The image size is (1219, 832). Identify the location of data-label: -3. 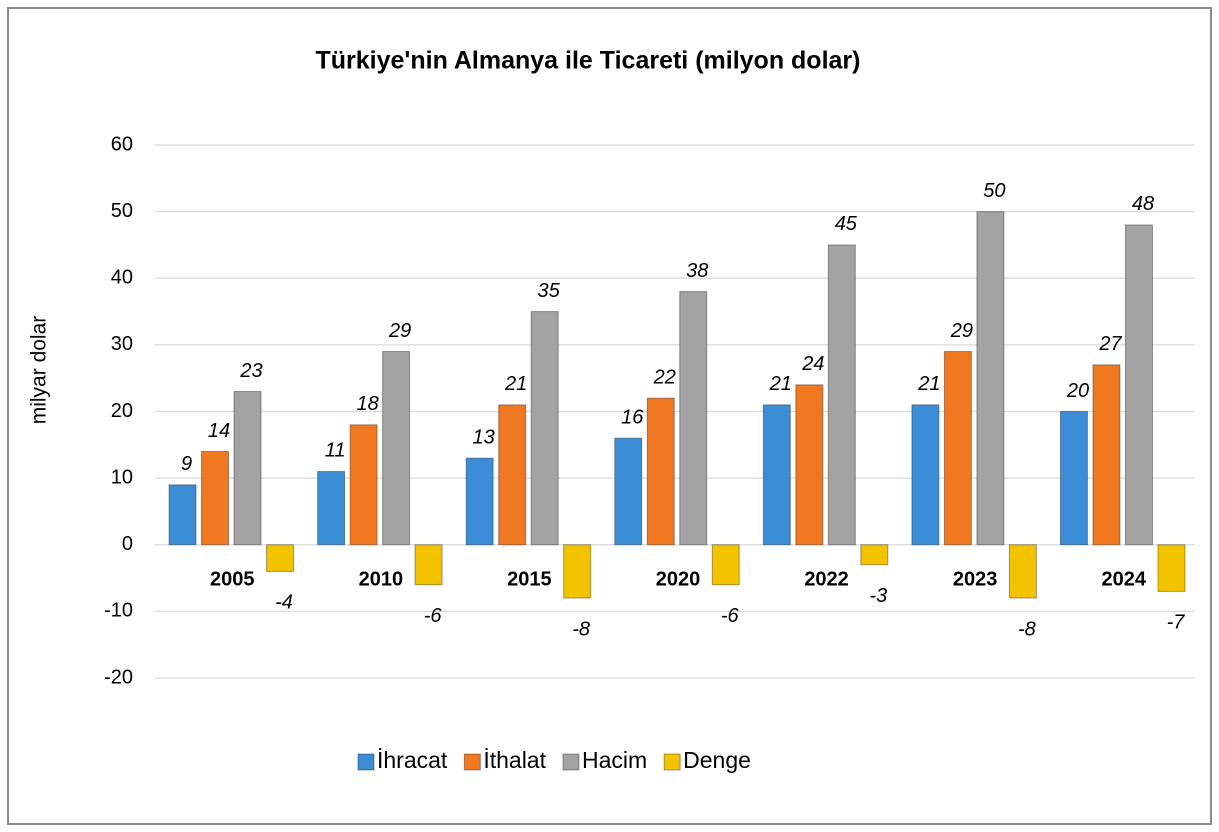
(878, 596).